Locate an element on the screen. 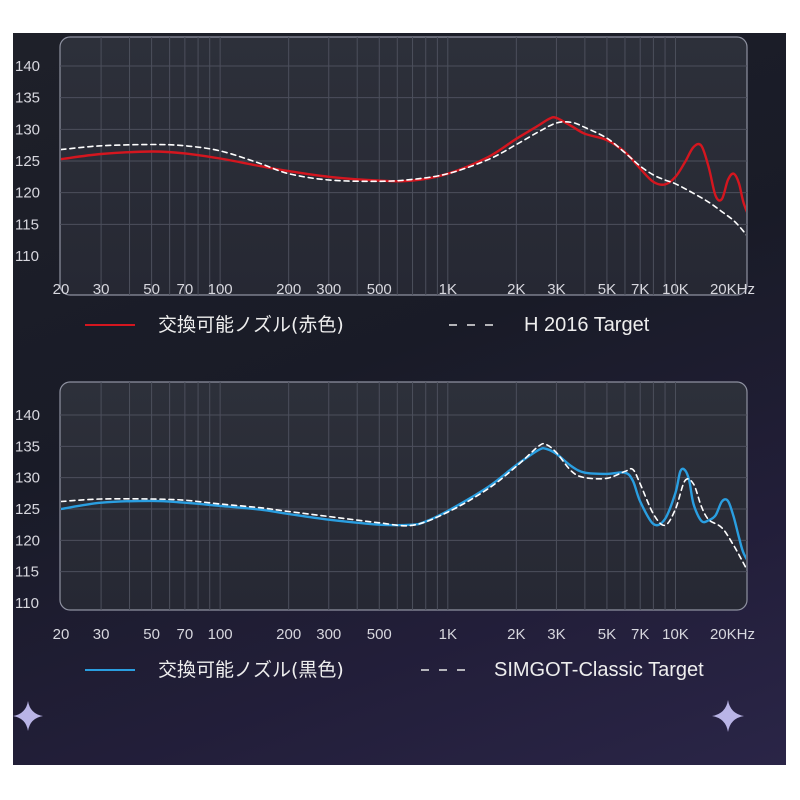 The image size is (800, 800). legend-label-target: SIMGOT-Classic Target is located at coordinates (599, 670).